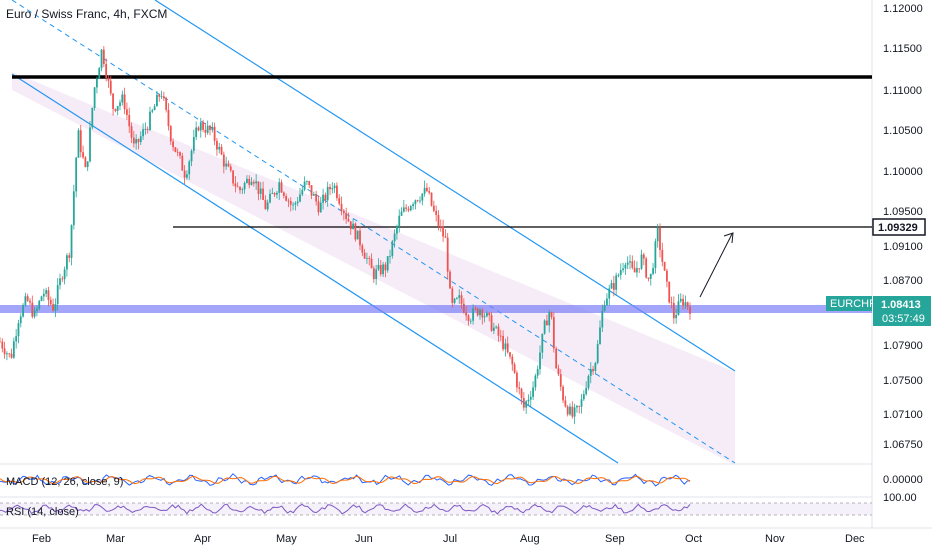 This screenshot has height=550, width=932. I want to click on forecast-arrow, so click(716, 265).